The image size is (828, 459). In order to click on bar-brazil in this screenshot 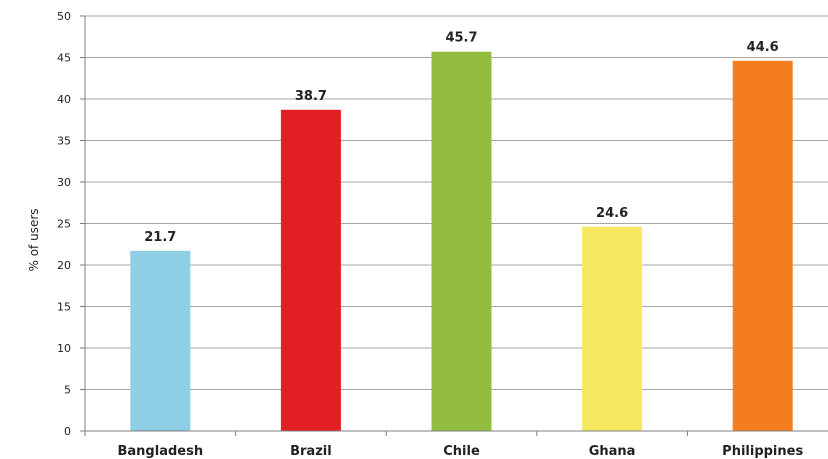, I will do `click(310, 270)`.